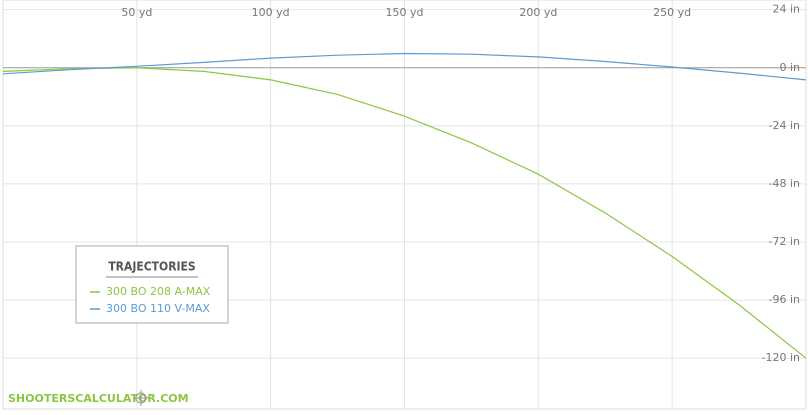 The height and width of the screenshot is (415, 808). I want to click on y-tick-label: -120 in, so click(781, 357).